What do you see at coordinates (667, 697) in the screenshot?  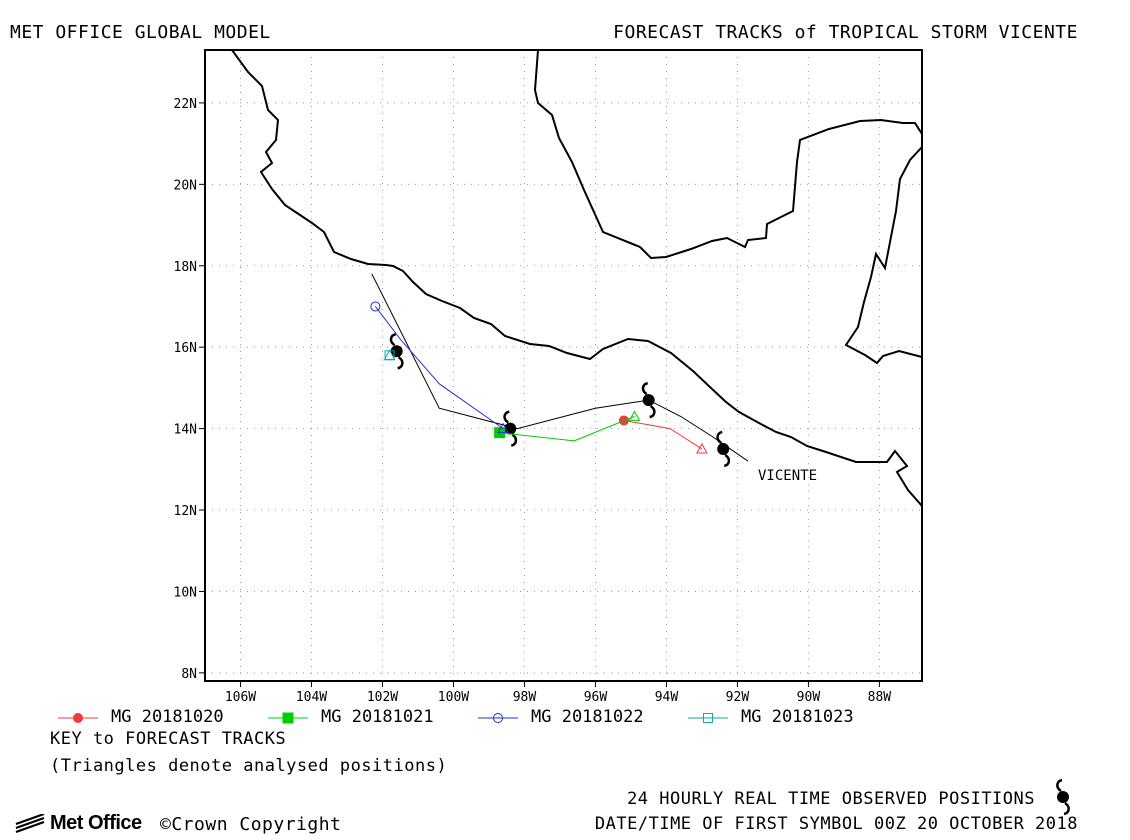 I see `x-tick-label: 94W` at bounding box center [667, 697].